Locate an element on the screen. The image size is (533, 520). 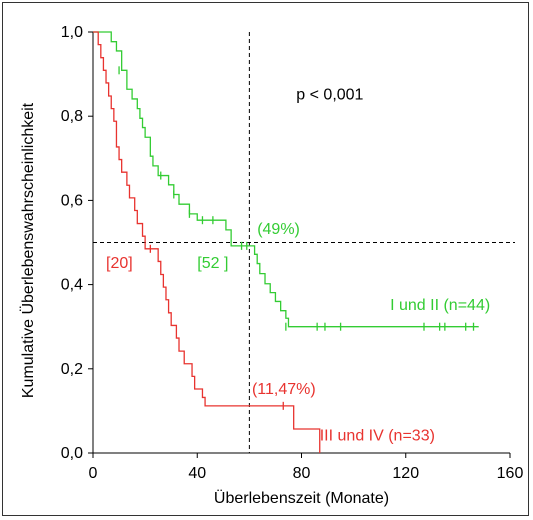
x-tick-label: 0 is located at coordinates (93, 473).